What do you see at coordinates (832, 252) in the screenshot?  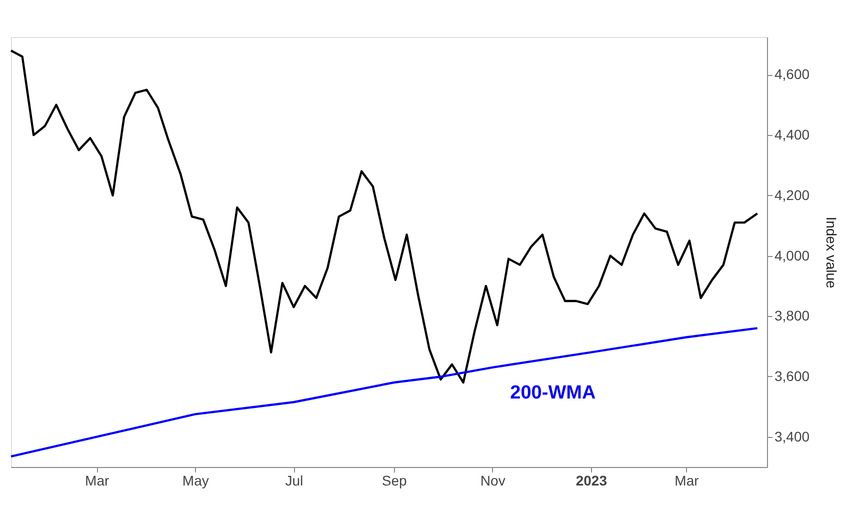 I see `y-axis-title: Index value` at bounding box center [832, 252].